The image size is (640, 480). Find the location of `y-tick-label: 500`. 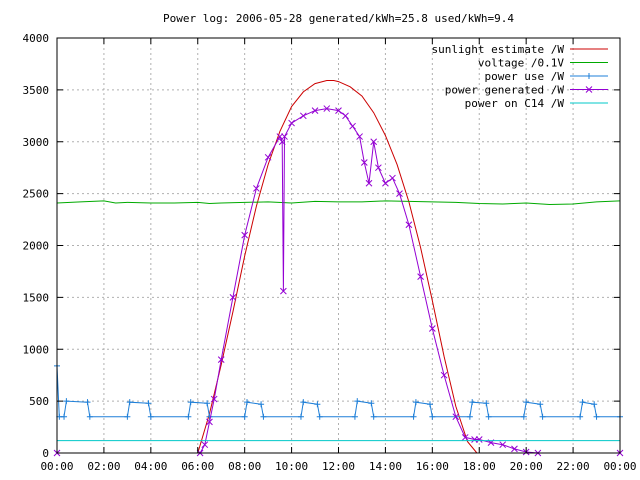

y-tick-label: 500 is located at coordinates (39, 401).